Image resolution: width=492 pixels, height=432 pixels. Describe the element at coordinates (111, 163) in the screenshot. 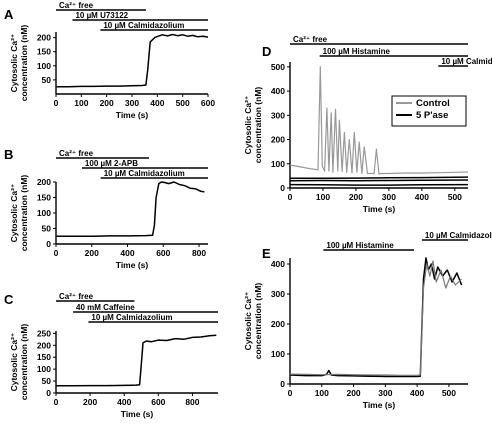

I see `treatment-bar-label: 100 µM 2-APB` at that location.